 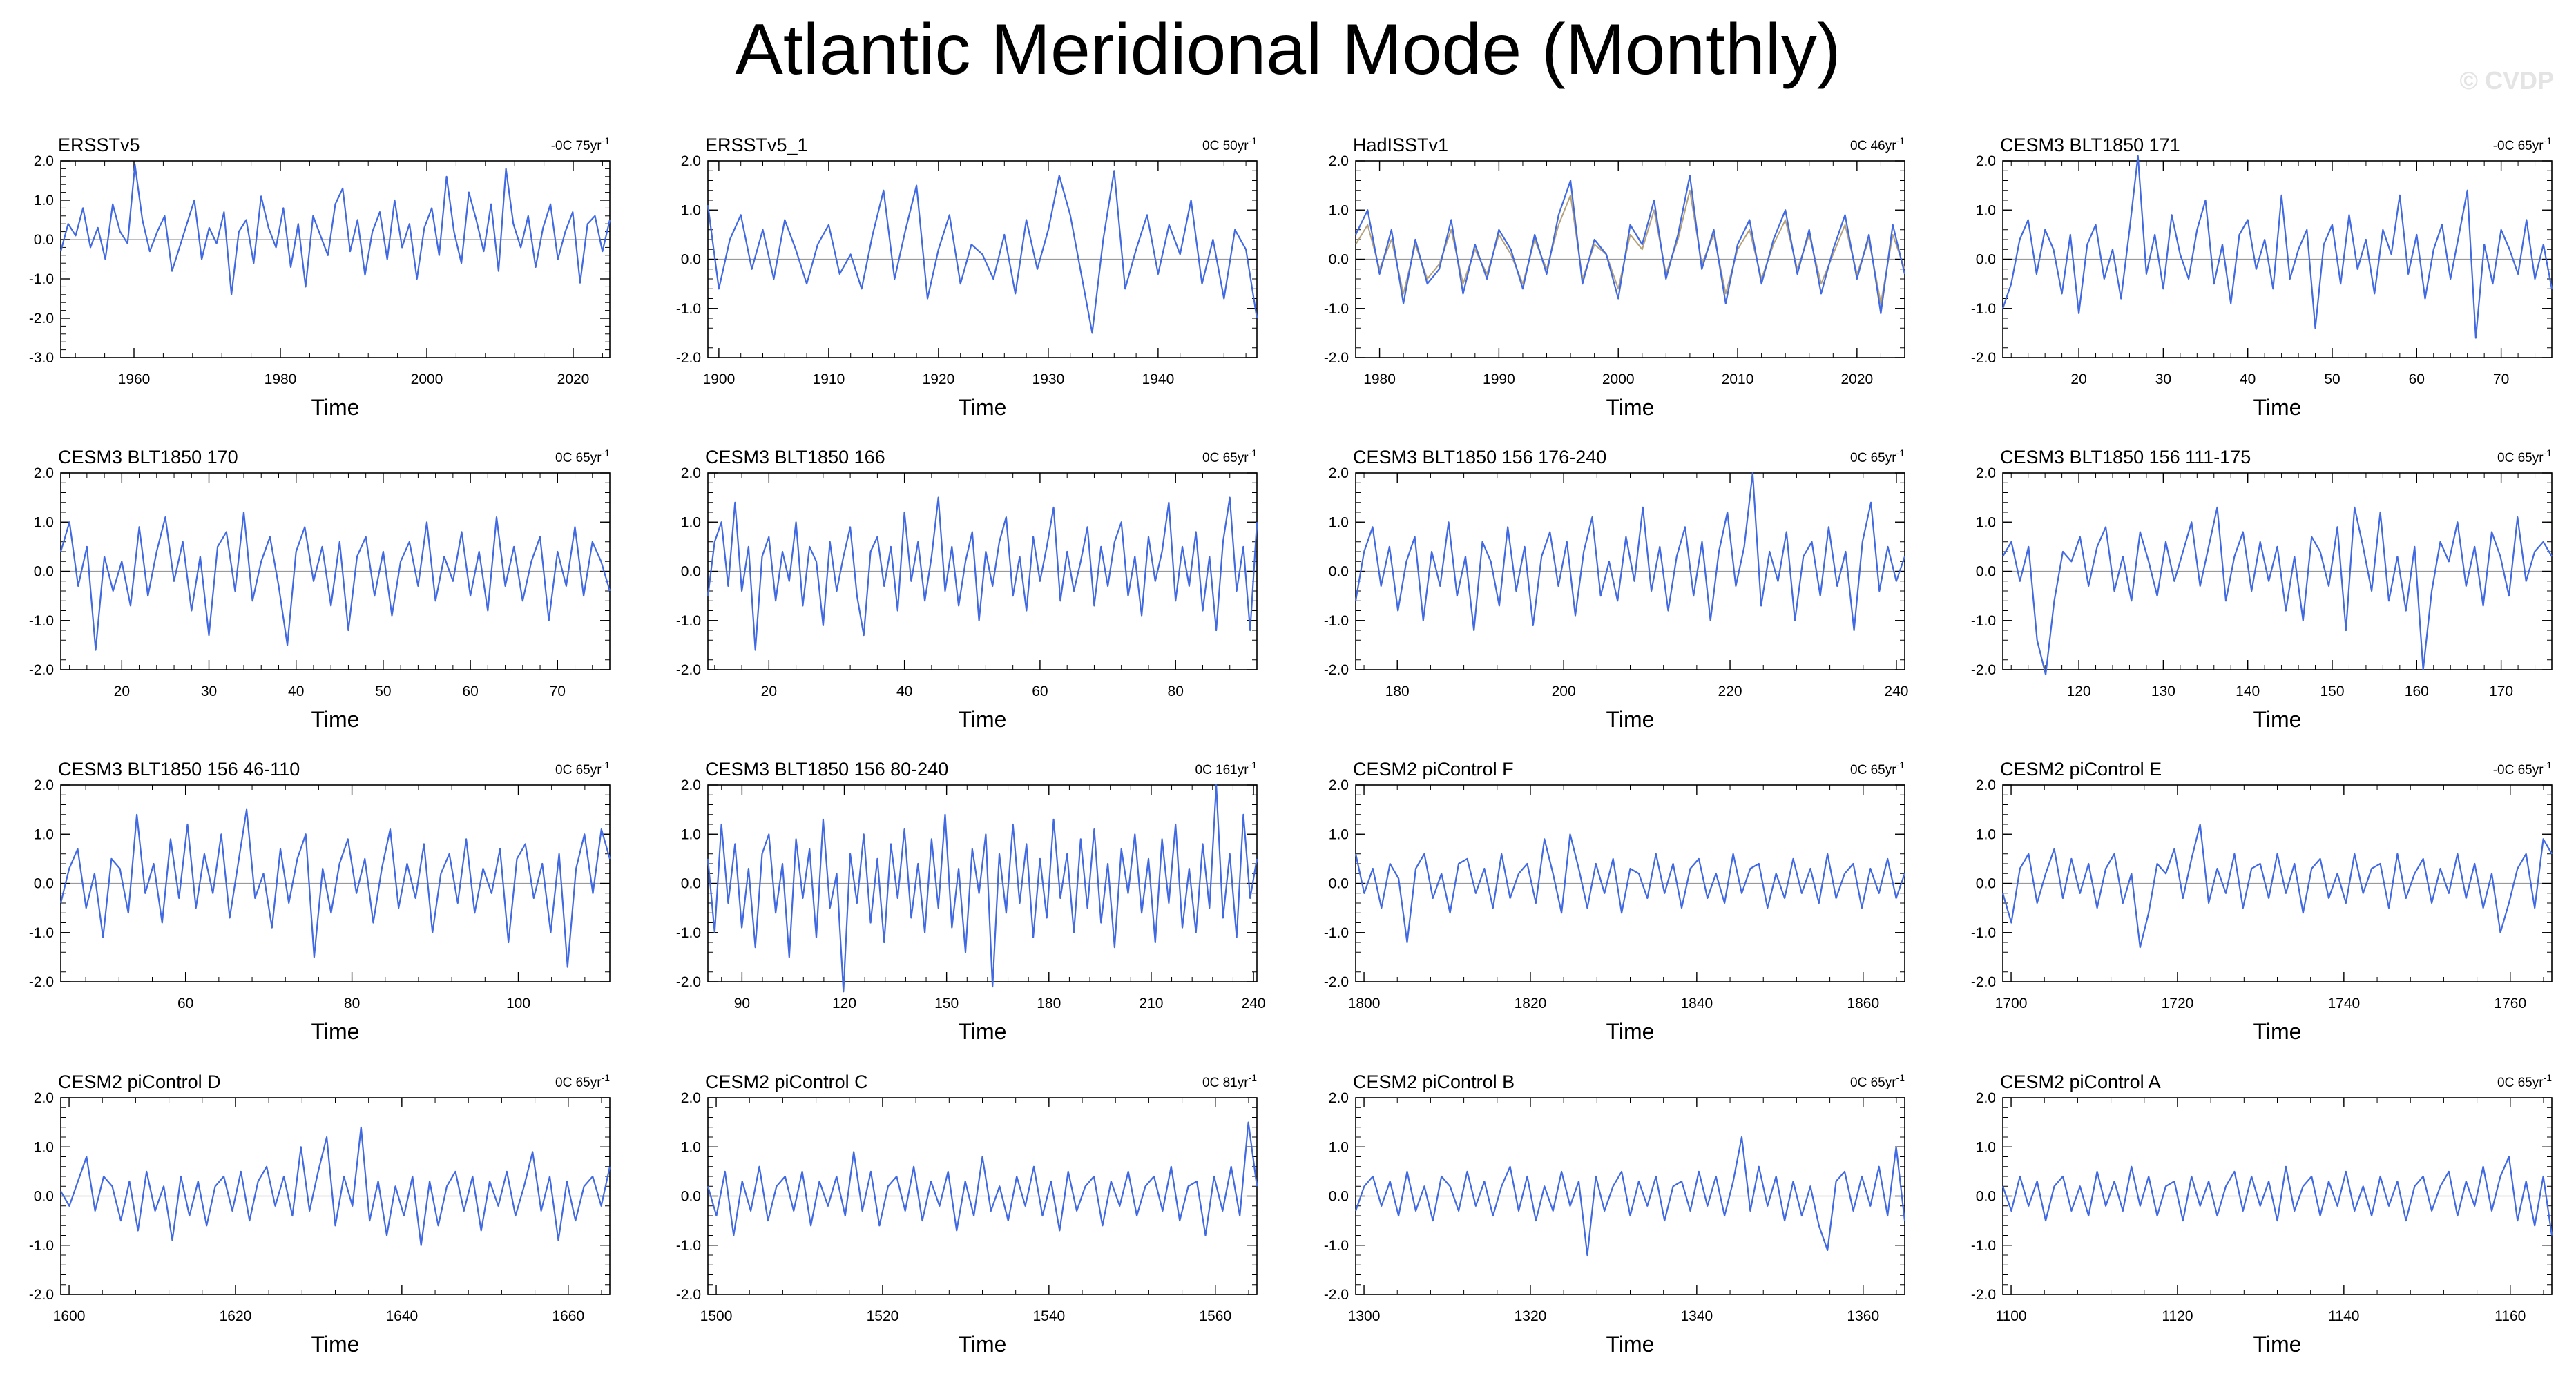 What do you see at coordinates (2078, 379) in the screenshot?
I see `x-tick-label: 20` at bounding box center [2078, 379].